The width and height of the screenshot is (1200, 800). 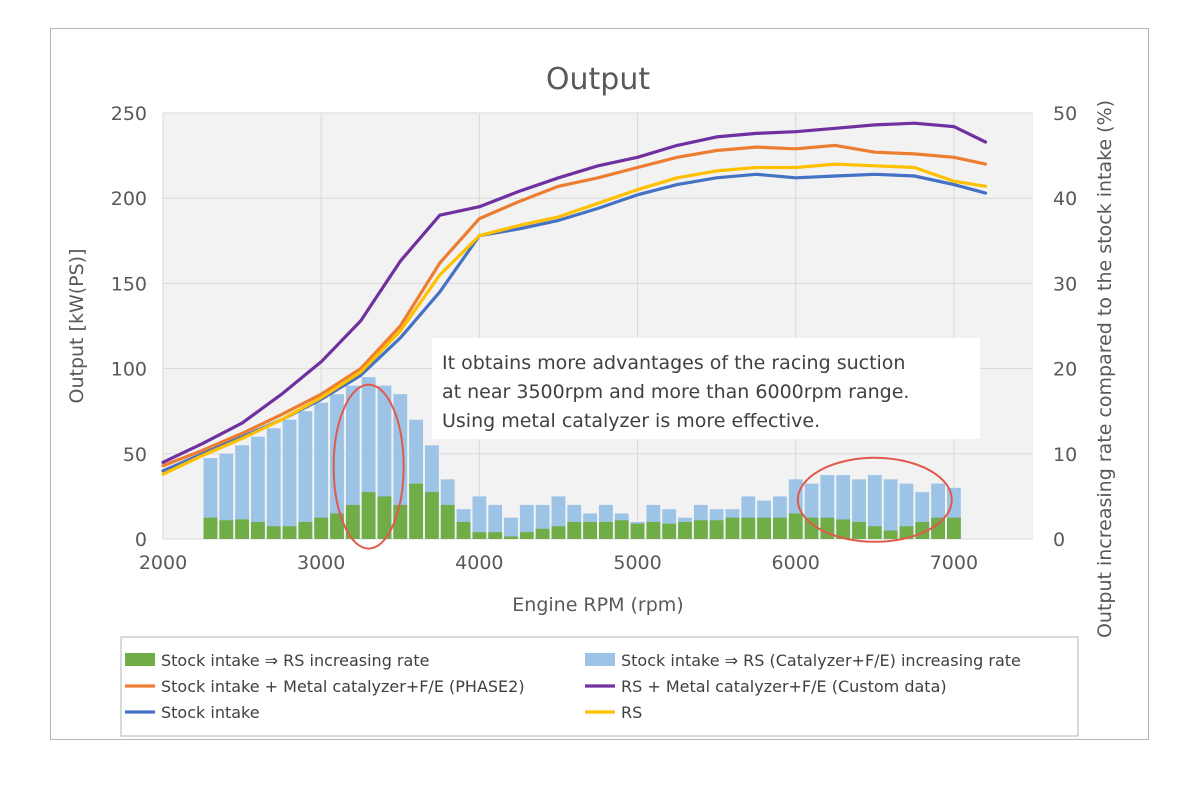 I want to click on x-tick-label: 4000, so click(x=479, y=563).